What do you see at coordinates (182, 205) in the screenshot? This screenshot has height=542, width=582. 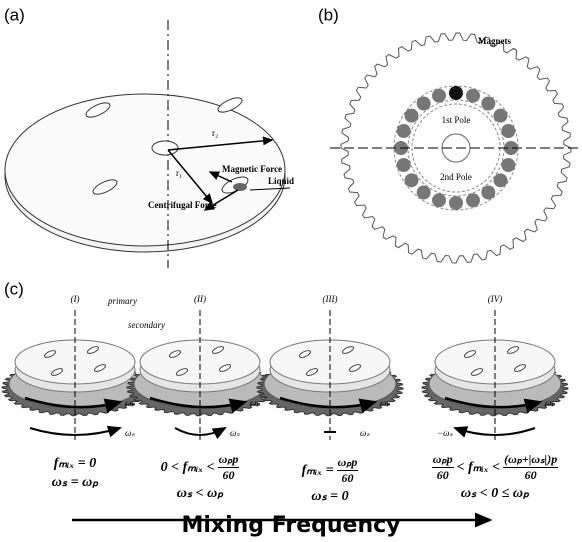 I see `label: Centrifugal Force` at bounding box center [182, 205].